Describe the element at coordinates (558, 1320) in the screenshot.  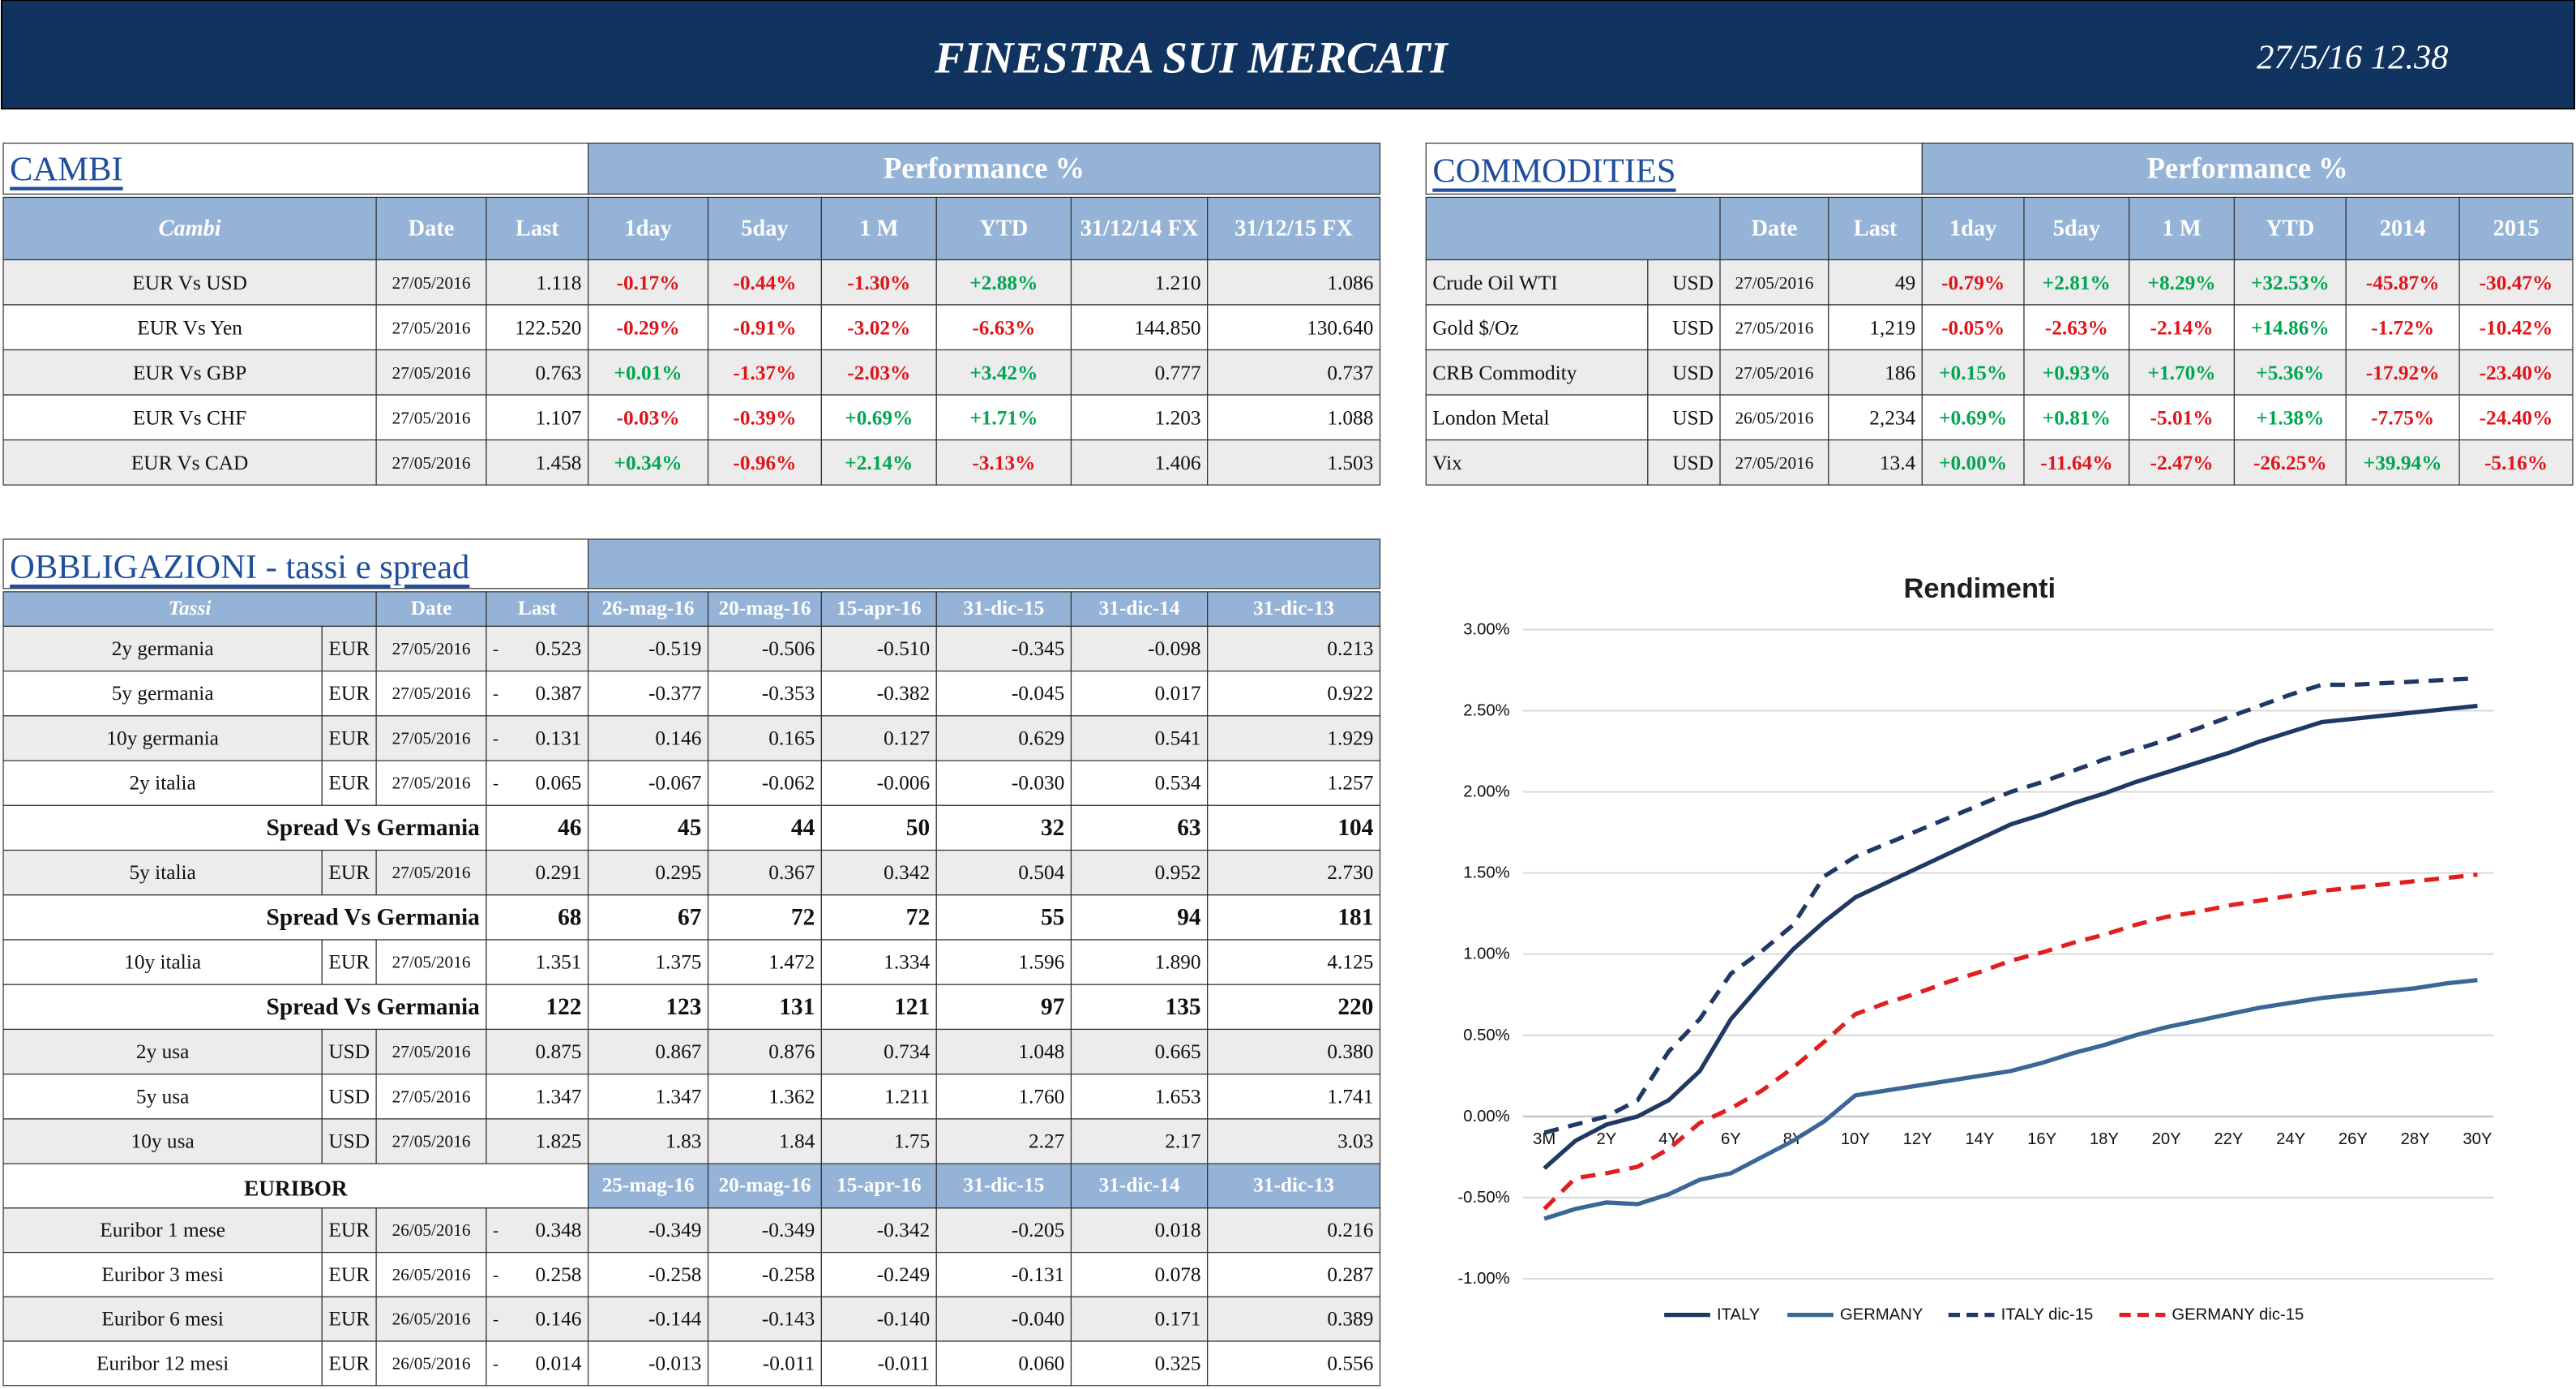
I see `cell-text: 0.146` at that location.